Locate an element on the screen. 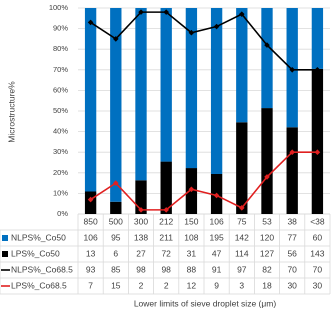  table-value: 106 is located at coordinates (91, 237).